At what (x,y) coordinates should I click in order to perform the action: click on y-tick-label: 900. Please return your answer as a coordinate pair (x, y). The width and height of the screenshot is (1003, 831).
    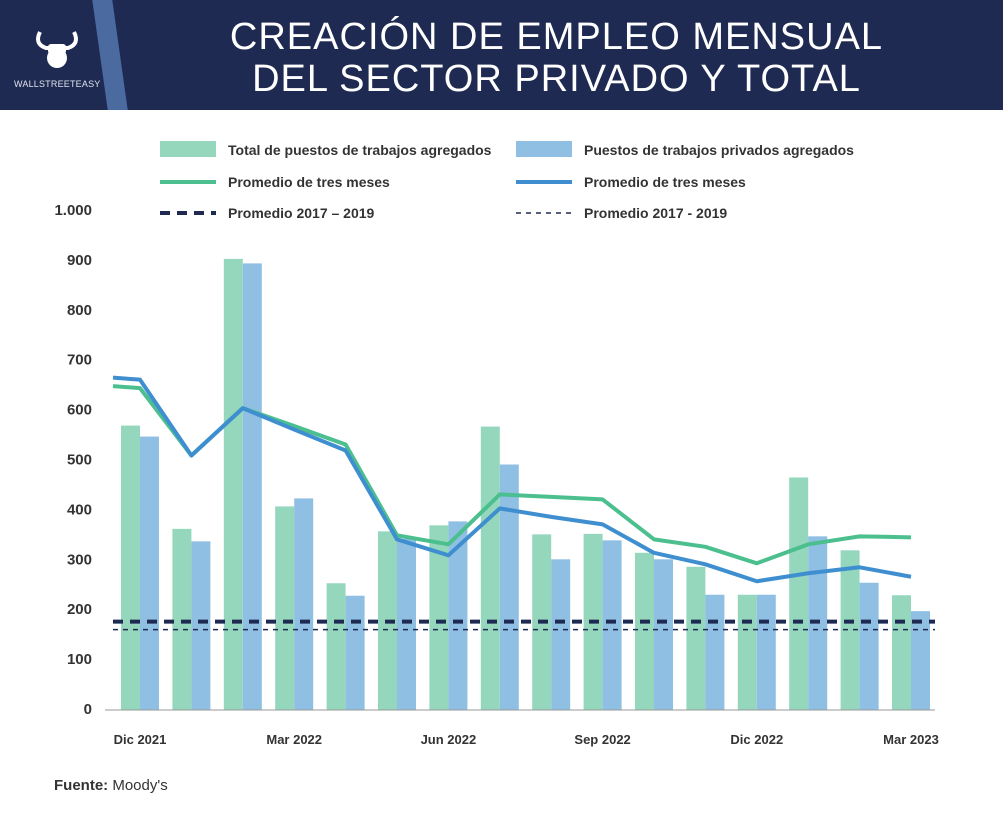
    Looking at the image, I should click on (79, 260).